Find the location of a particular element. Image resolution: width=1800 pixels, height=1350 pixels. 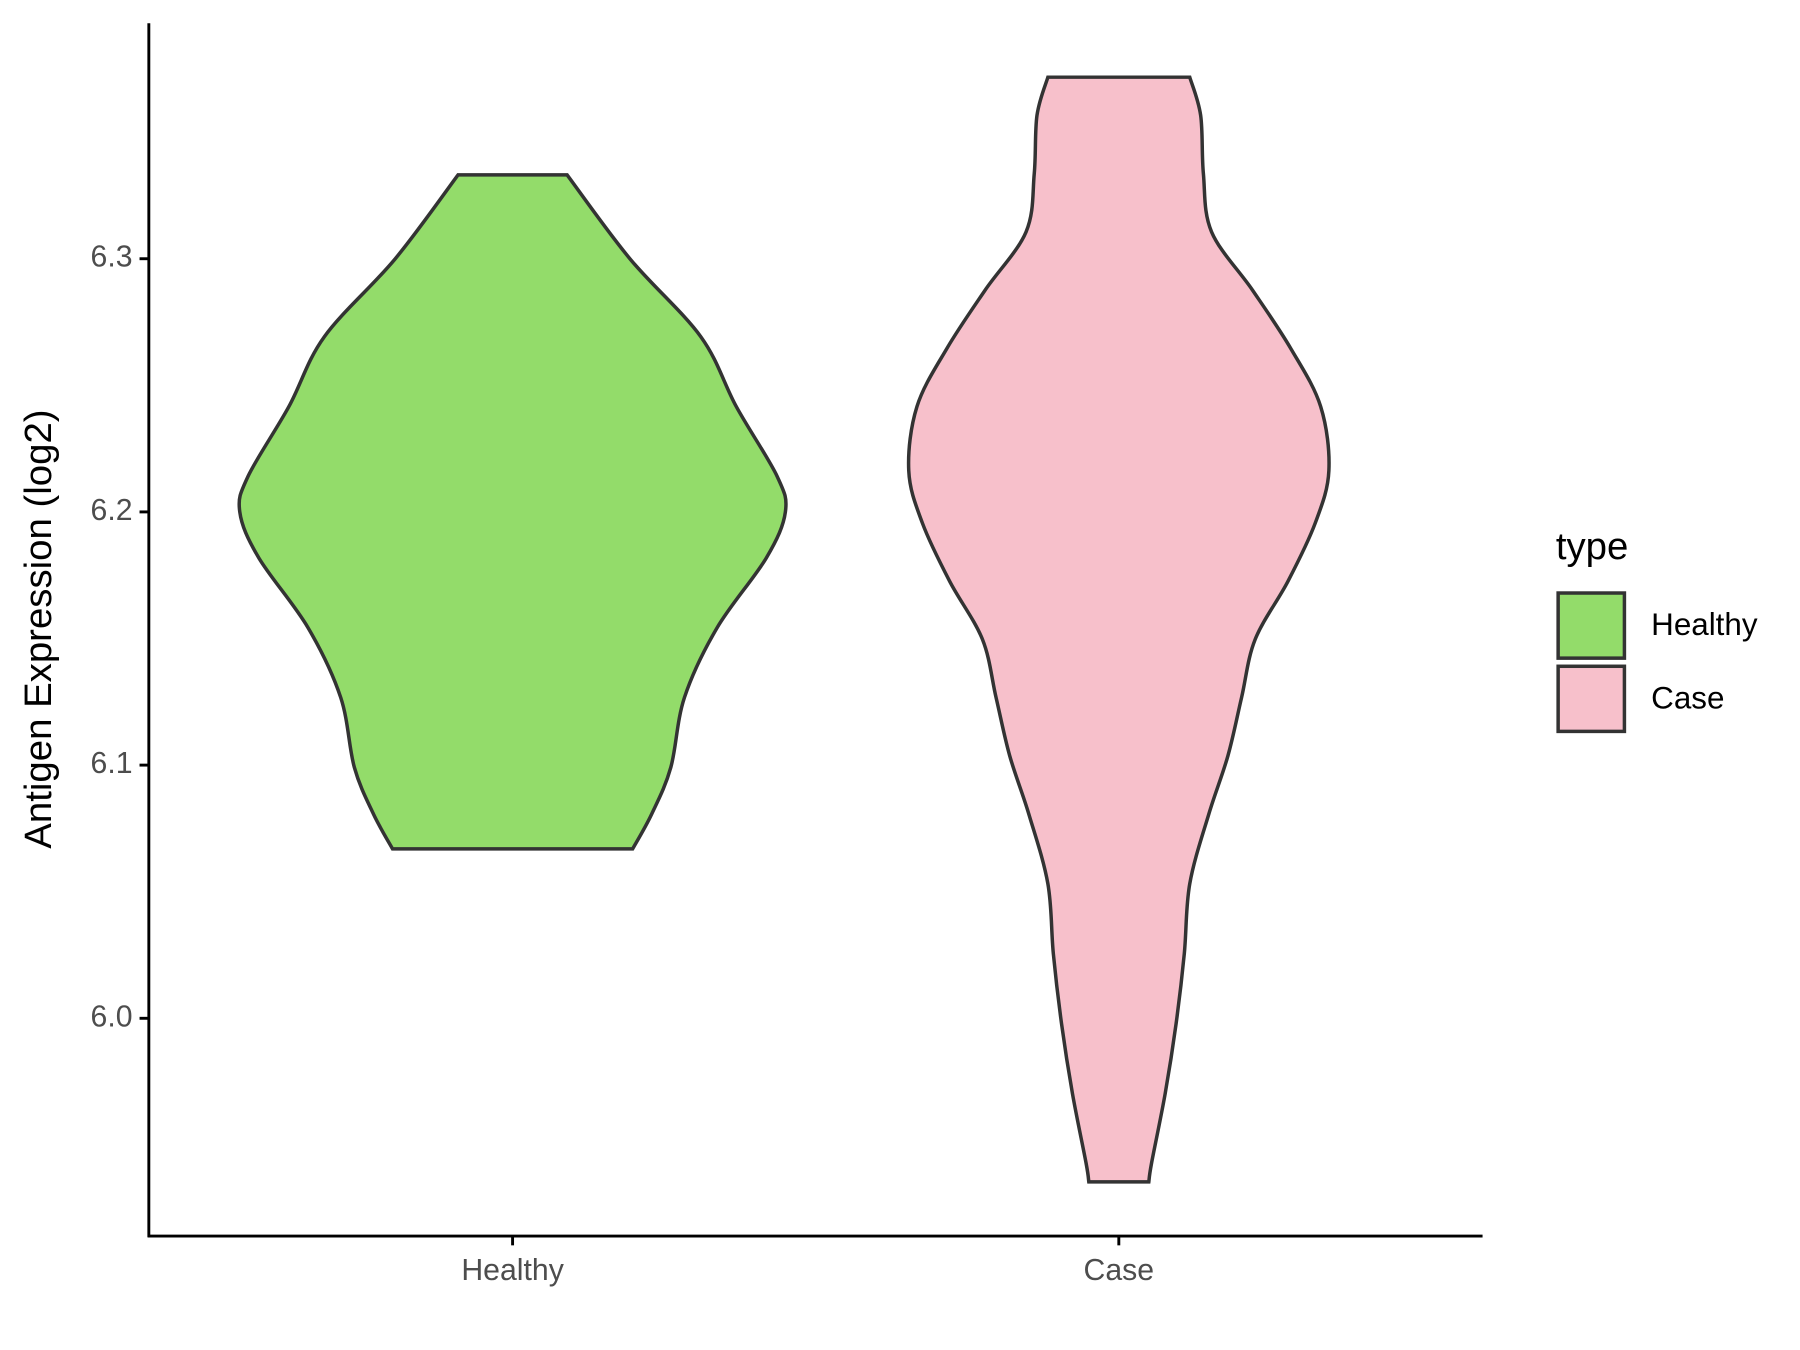

y-tick-label: 6.1 is located at coordinates (112, 763).